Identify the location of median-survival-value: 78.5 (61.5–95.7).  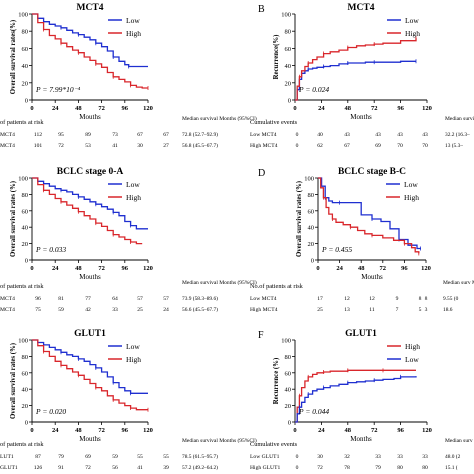
(200, 456).